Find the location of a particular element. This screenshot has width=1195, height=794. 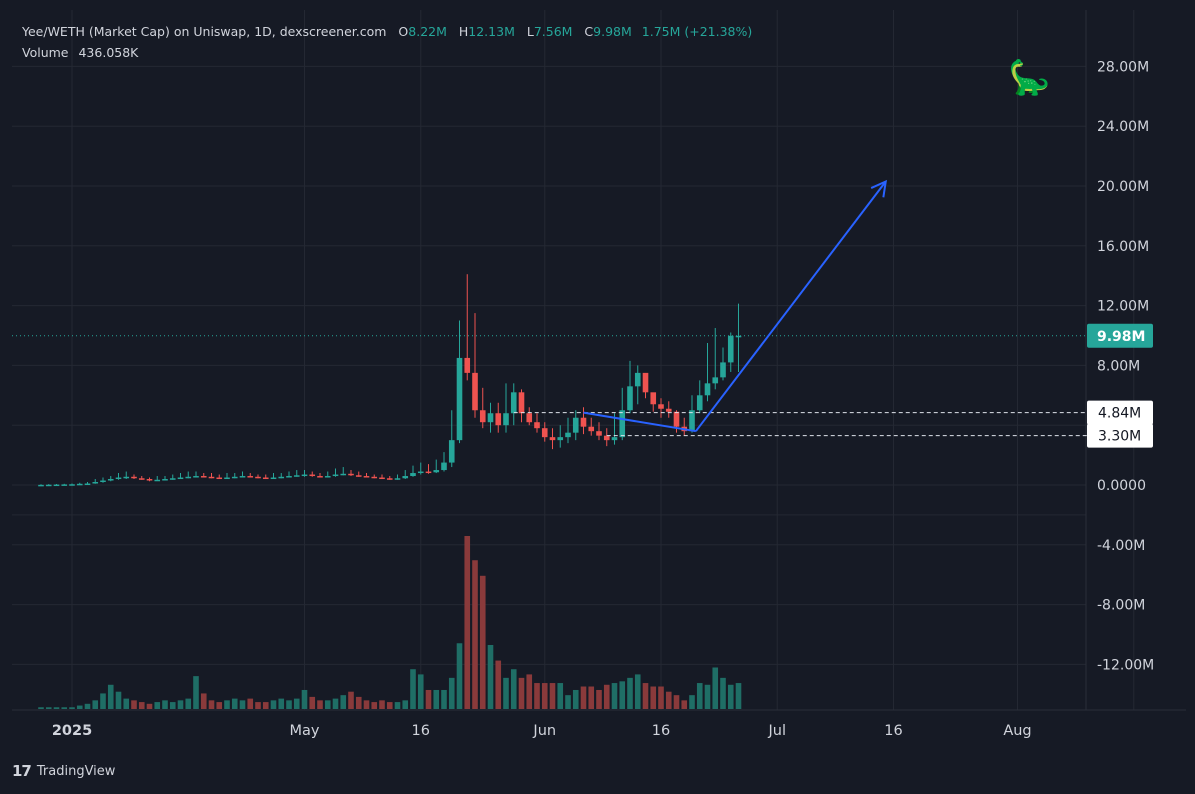

price-axis-tick-label: 8.00M is located at coordinates (1118, 366).